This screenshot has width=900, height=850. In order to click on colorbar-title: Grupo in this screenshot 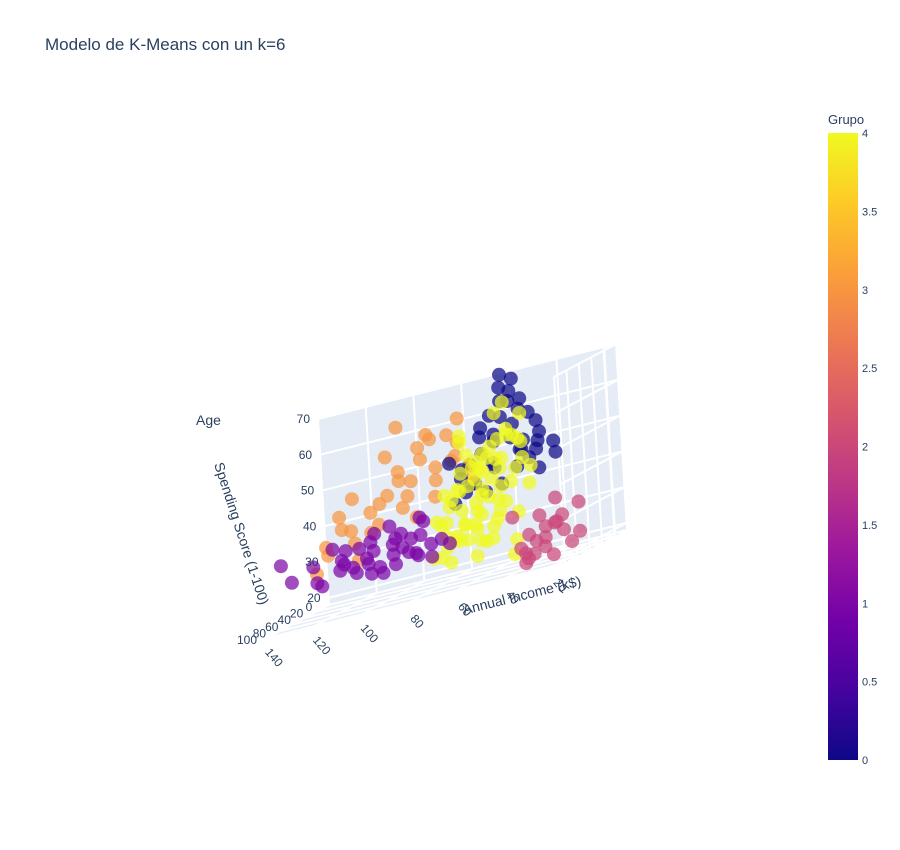, I will do `click(846, 119)`.